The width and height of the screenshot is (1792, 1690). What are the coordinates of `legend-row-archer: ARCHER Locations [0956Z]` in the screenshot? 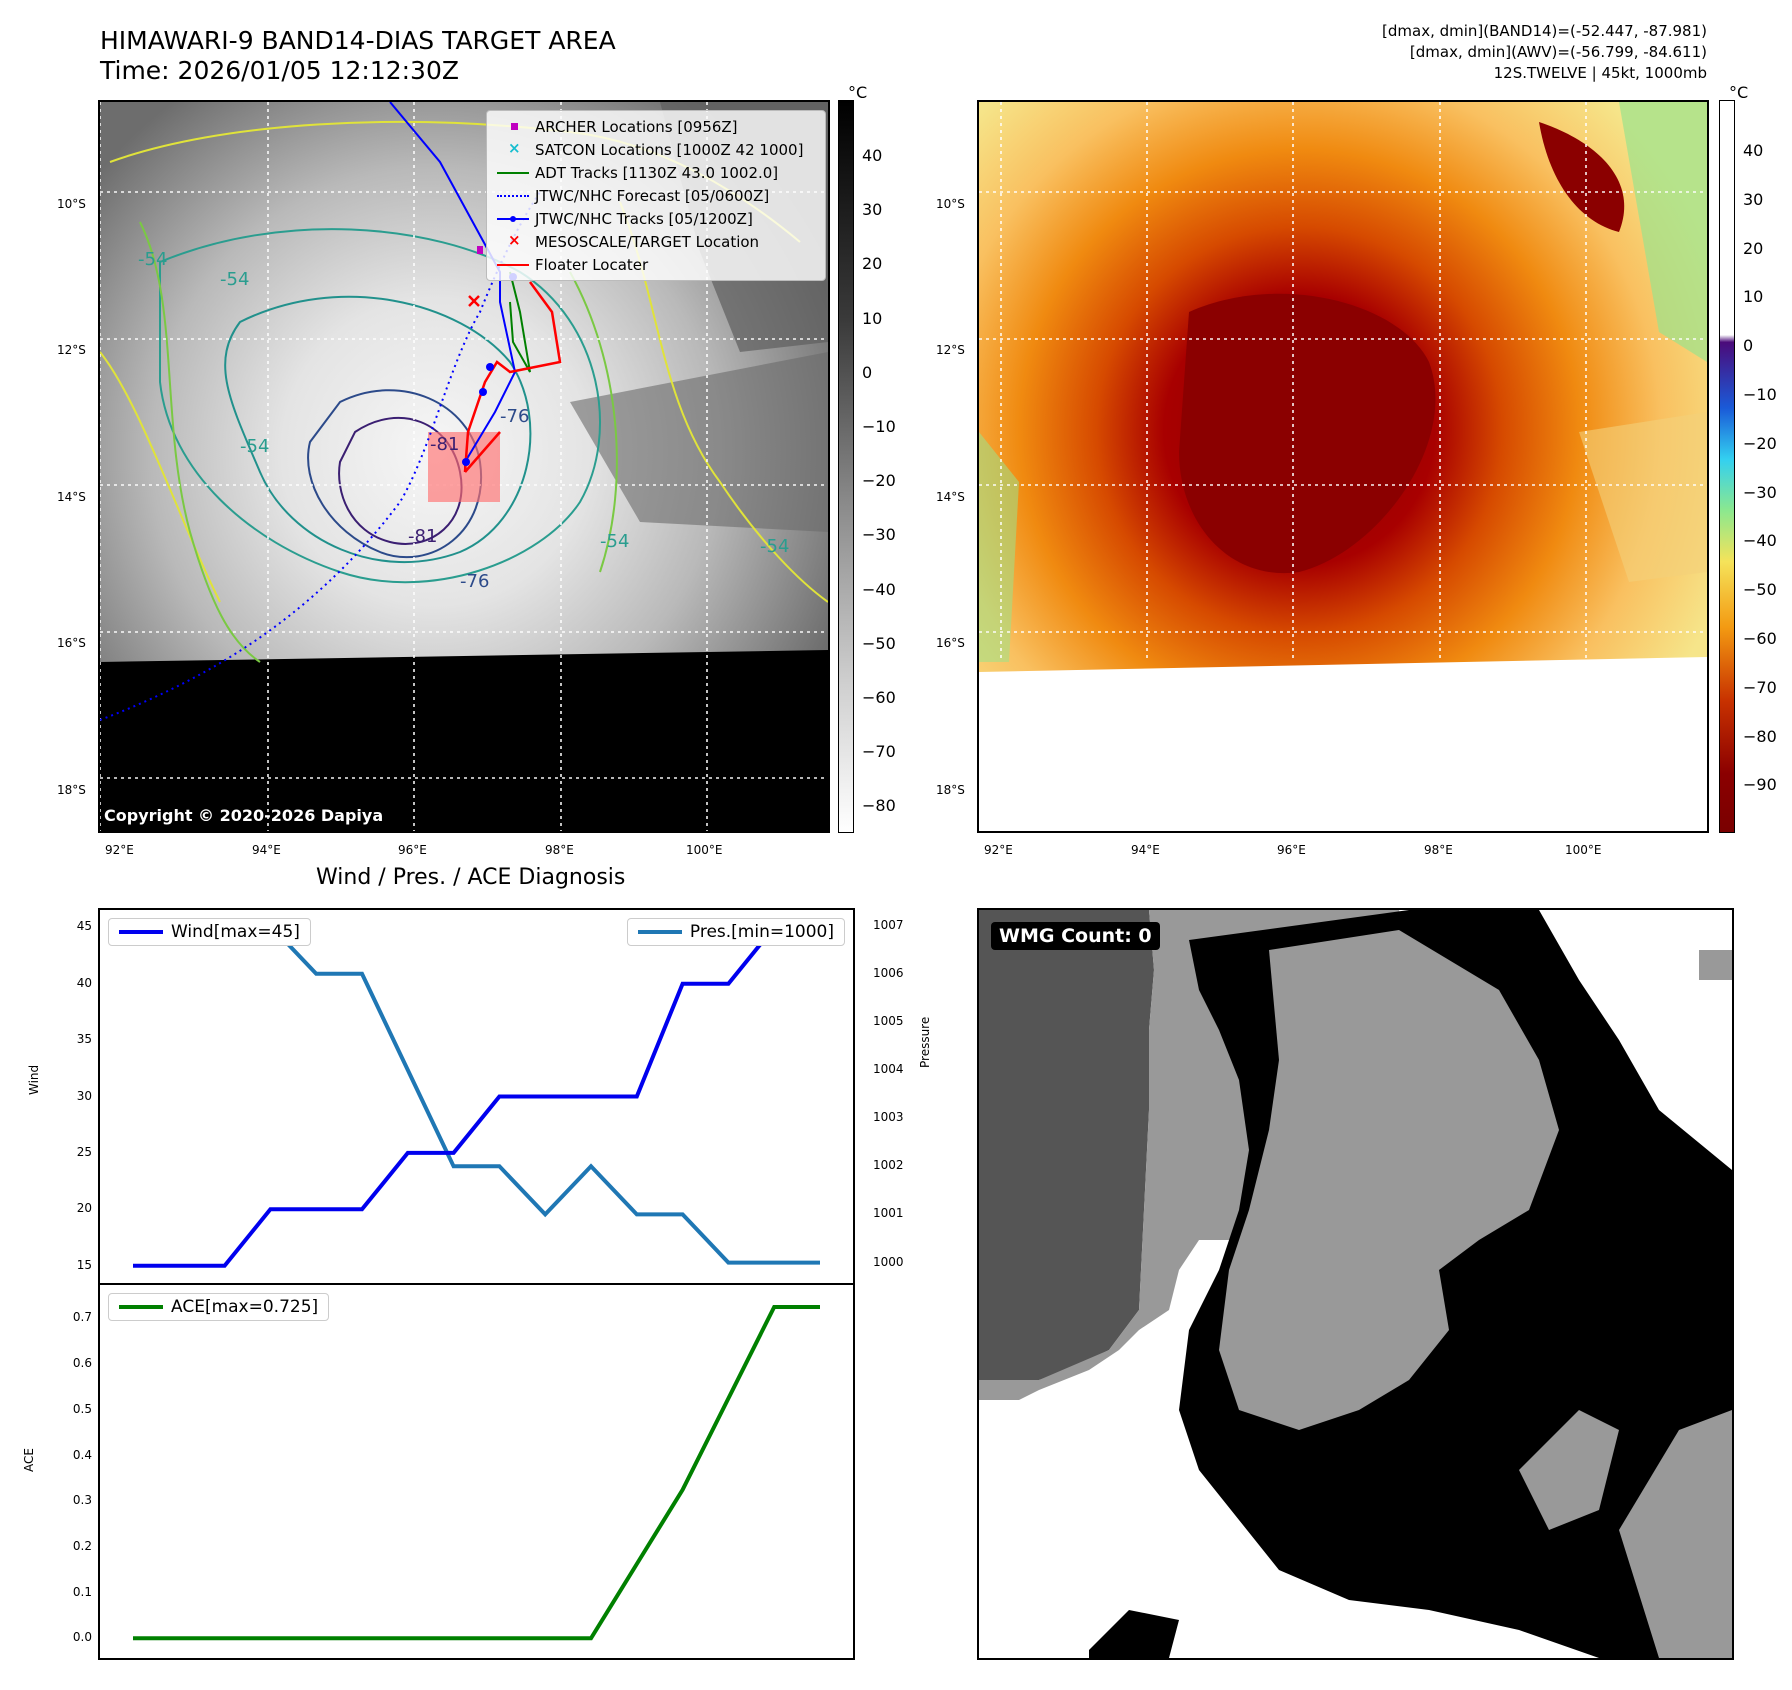 It's located at (656, 126).